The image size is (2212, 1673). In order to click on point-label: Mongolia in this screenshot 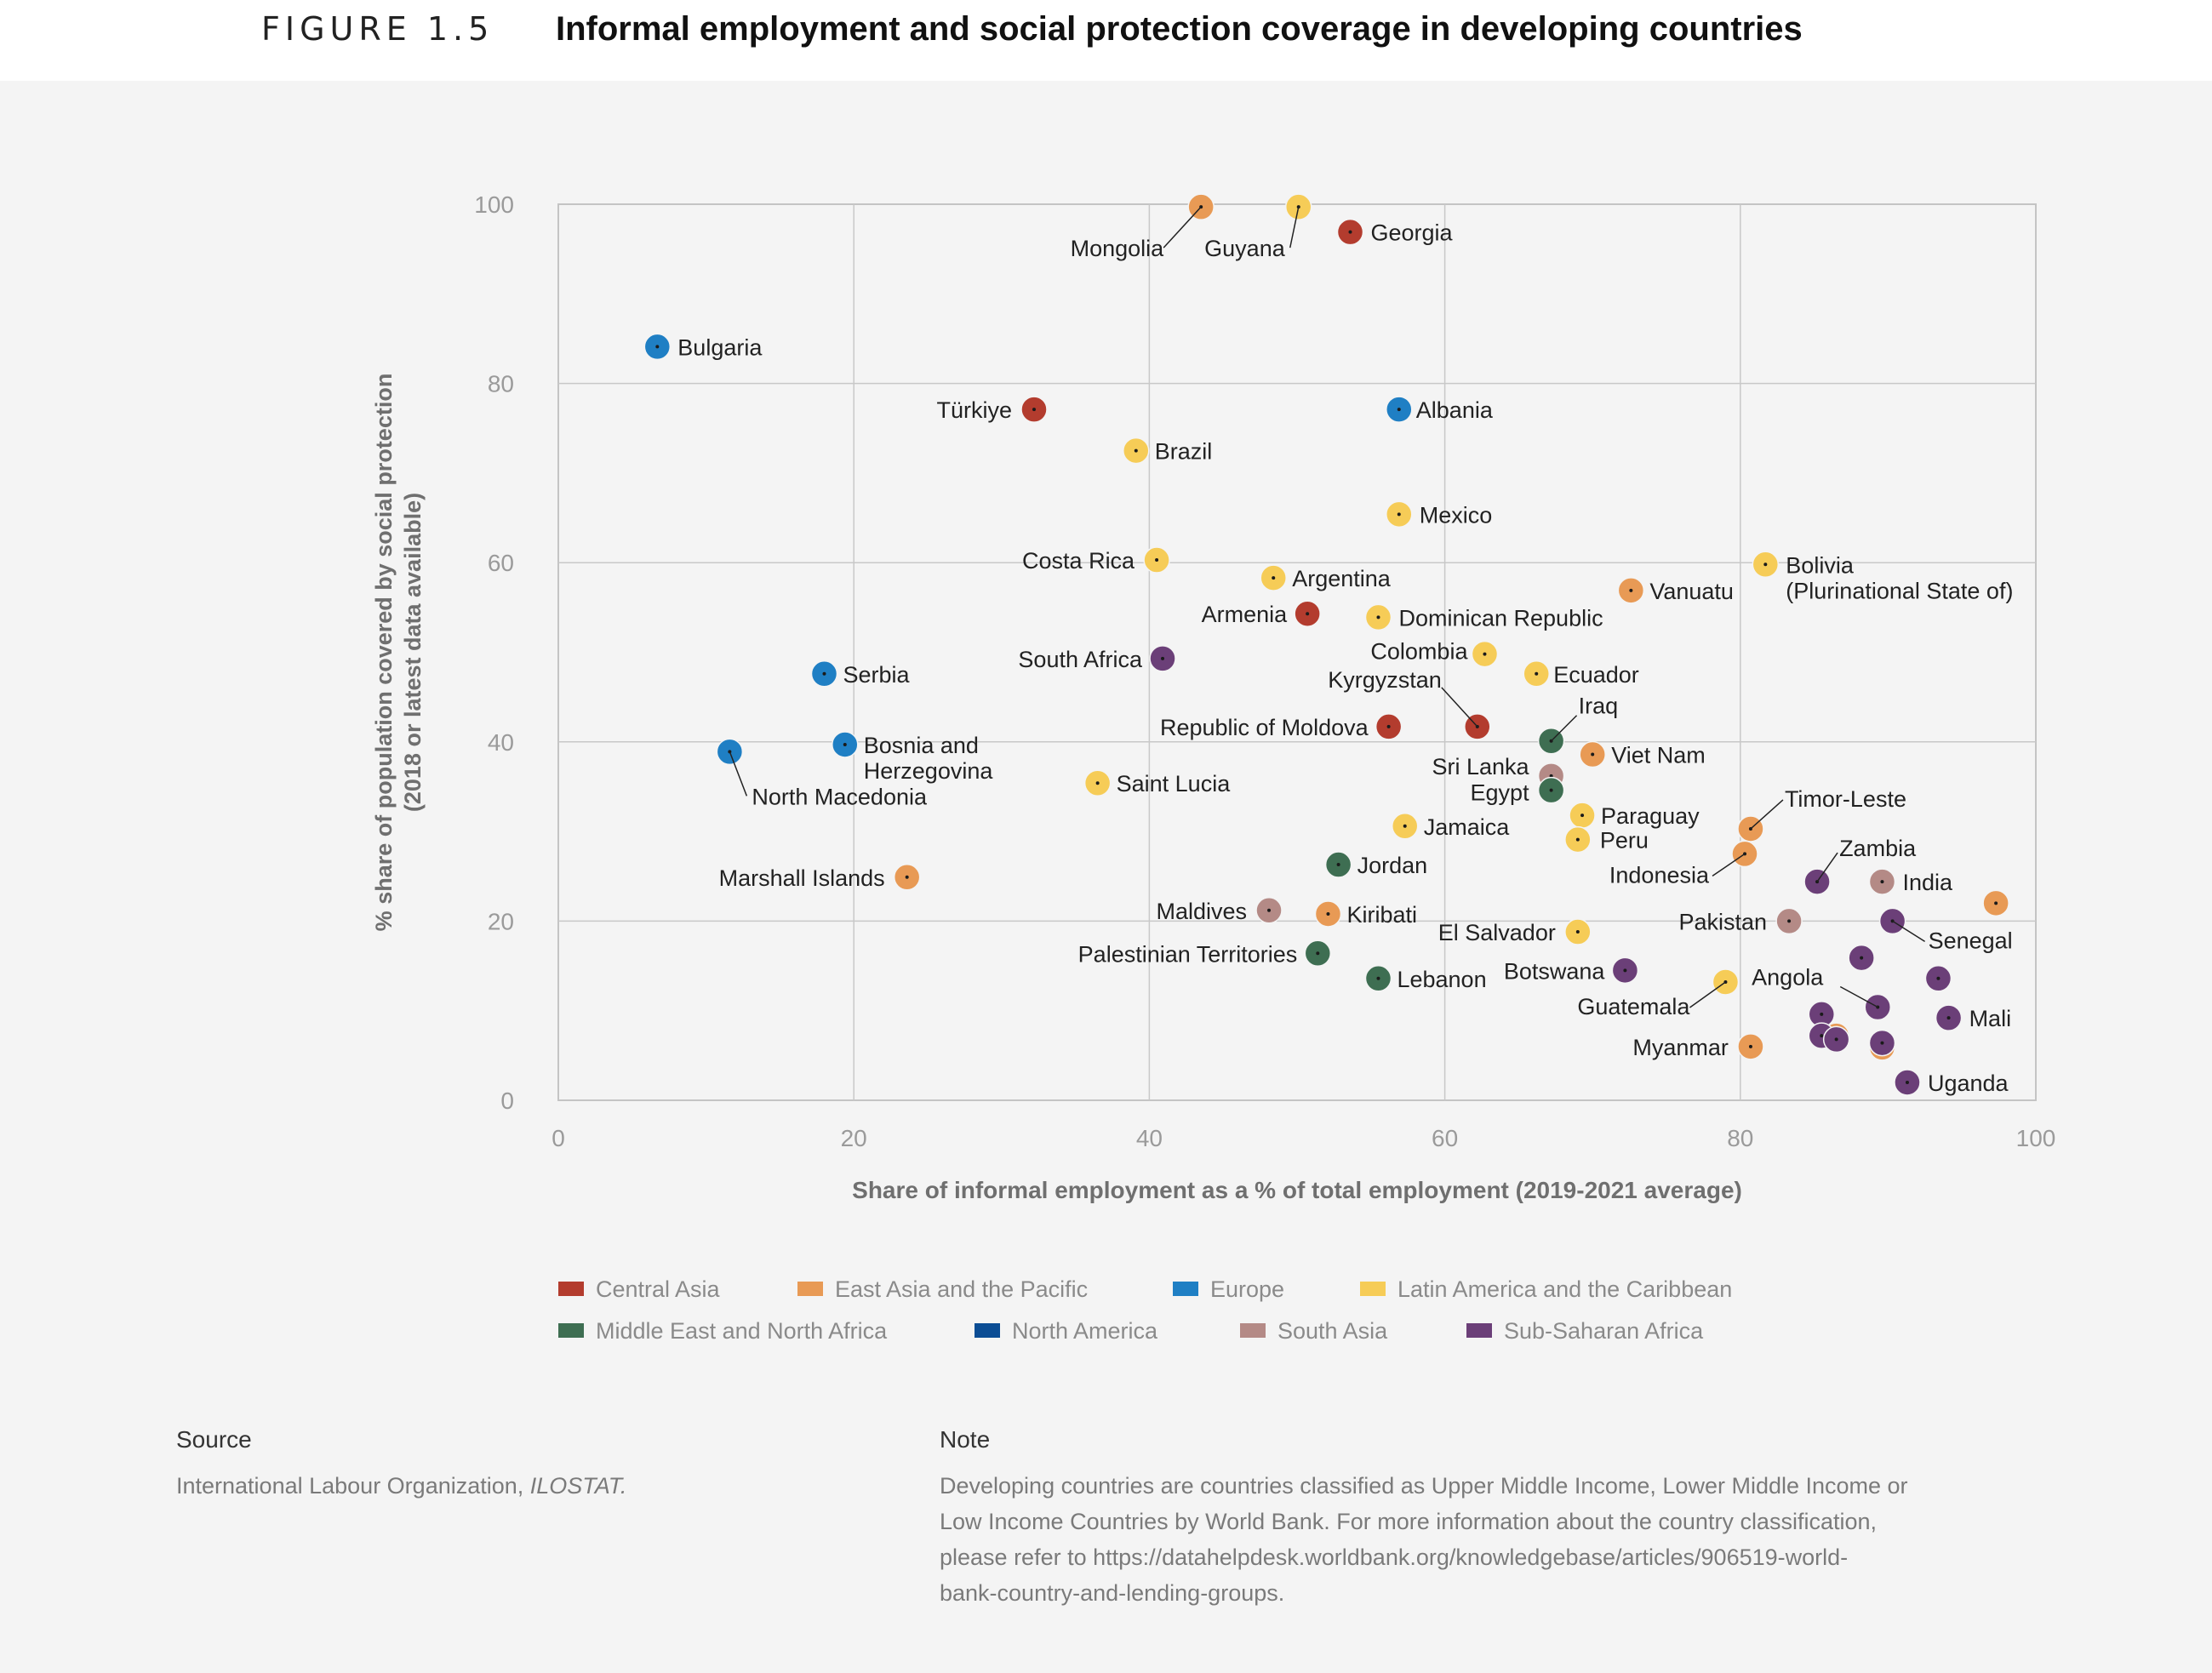, I will do `click(1118, 248)`.